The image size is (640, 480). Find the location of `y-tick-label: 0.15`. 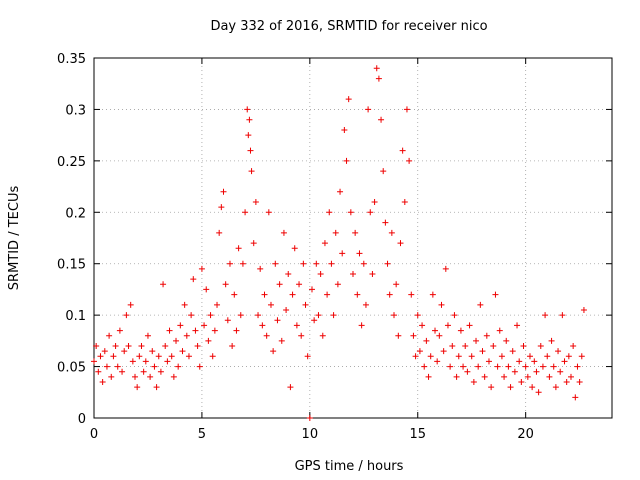

y-tick-label: 0.15 is located at coordinates (71, 265).